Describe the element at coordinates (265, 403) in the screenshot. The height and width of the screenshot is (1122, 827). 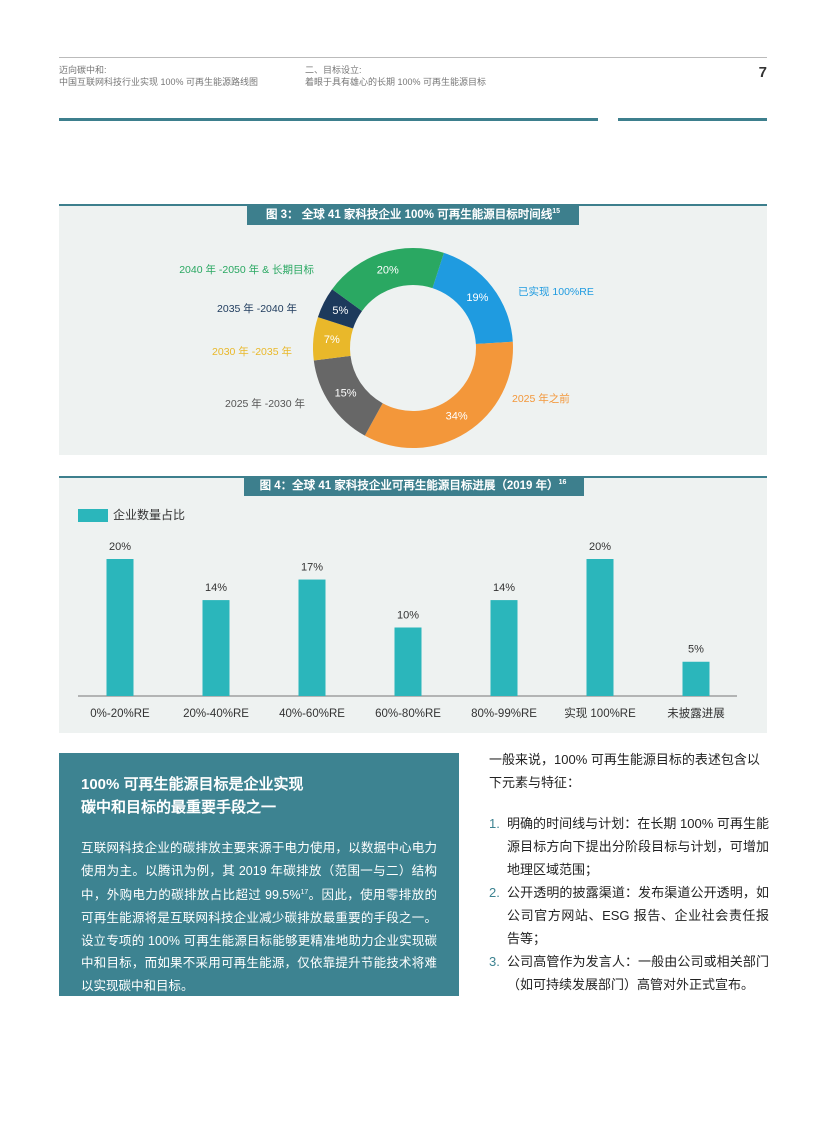
I see `category-label: 2025 年 -2030 年` at that location.